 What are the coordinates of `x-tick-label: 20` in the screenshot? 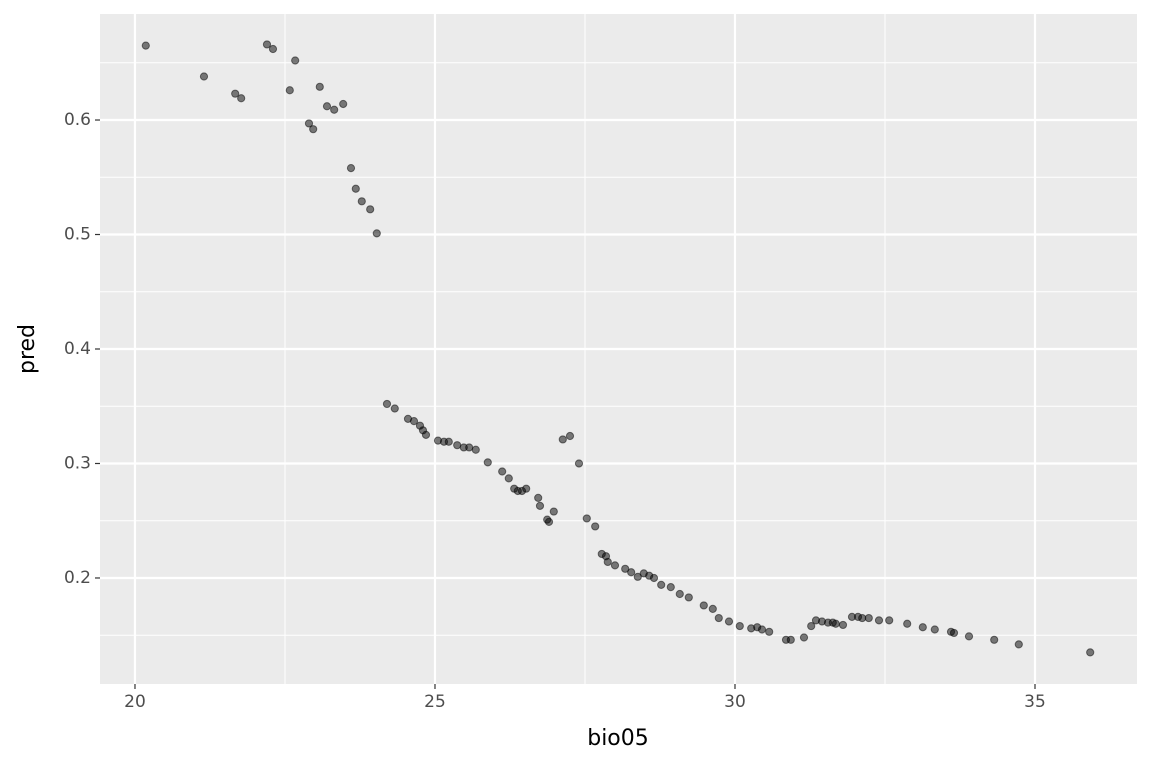 It's located at (135, 702).